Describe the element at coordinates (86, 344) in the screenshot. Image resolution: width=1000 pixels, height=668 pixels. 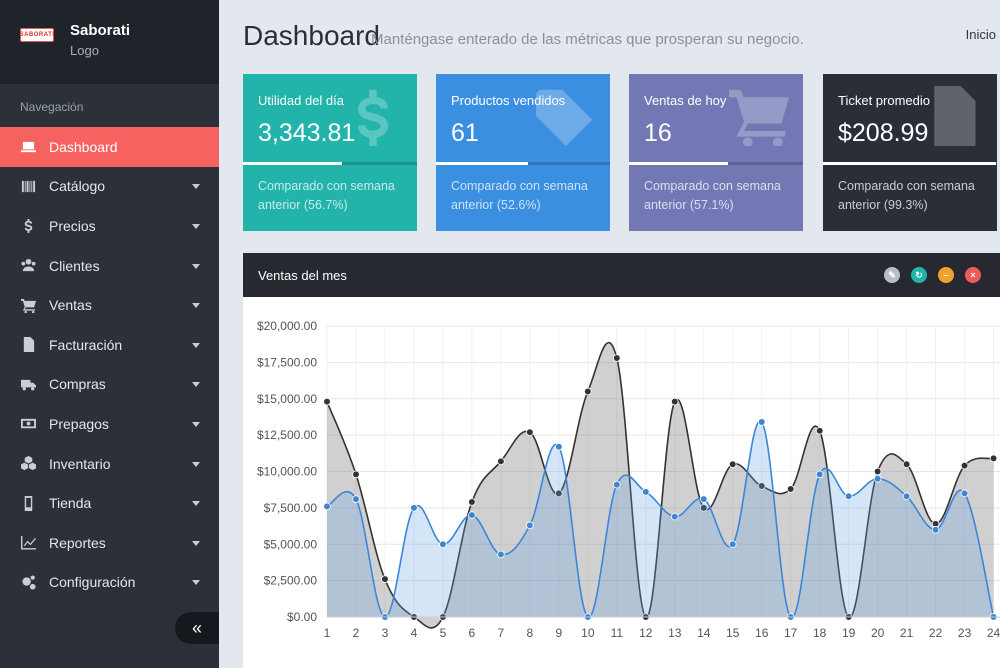
I see `sidebar-item-label: Facturación` at that location.